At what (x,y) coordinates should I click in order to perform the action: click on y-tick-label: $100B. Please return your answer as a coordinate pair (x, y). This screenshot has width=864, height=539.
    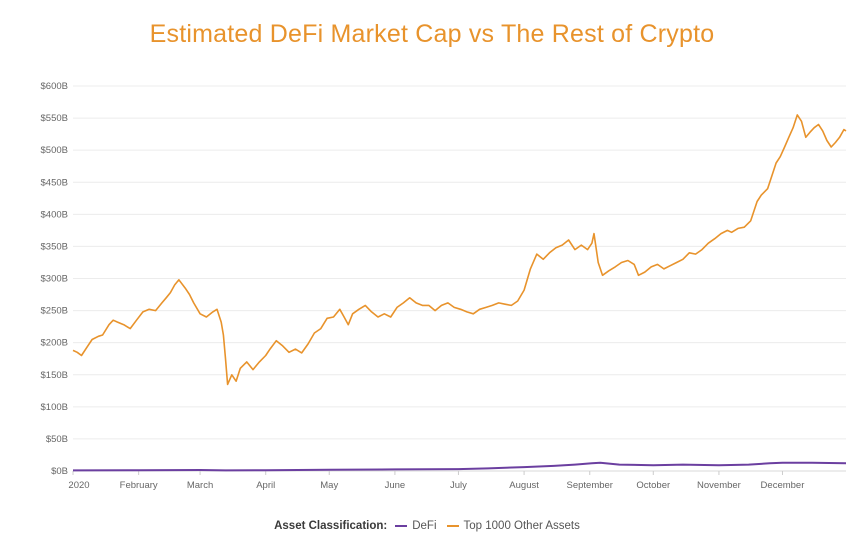
    Looking at the image, I should click on (54, 407).